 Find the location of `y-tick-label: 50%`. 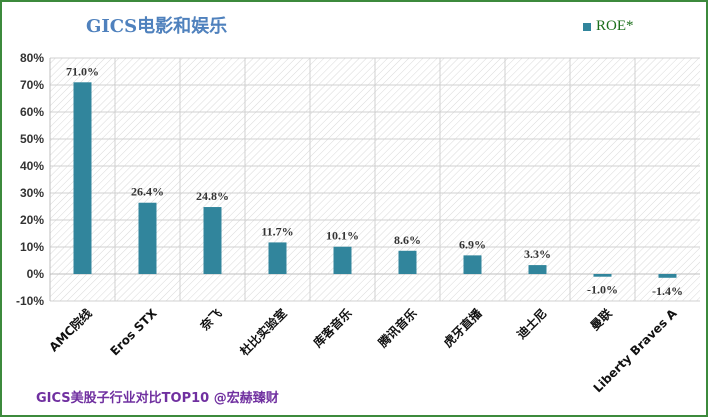

y-tick-label: 50% is located at coordinates (32, 139).